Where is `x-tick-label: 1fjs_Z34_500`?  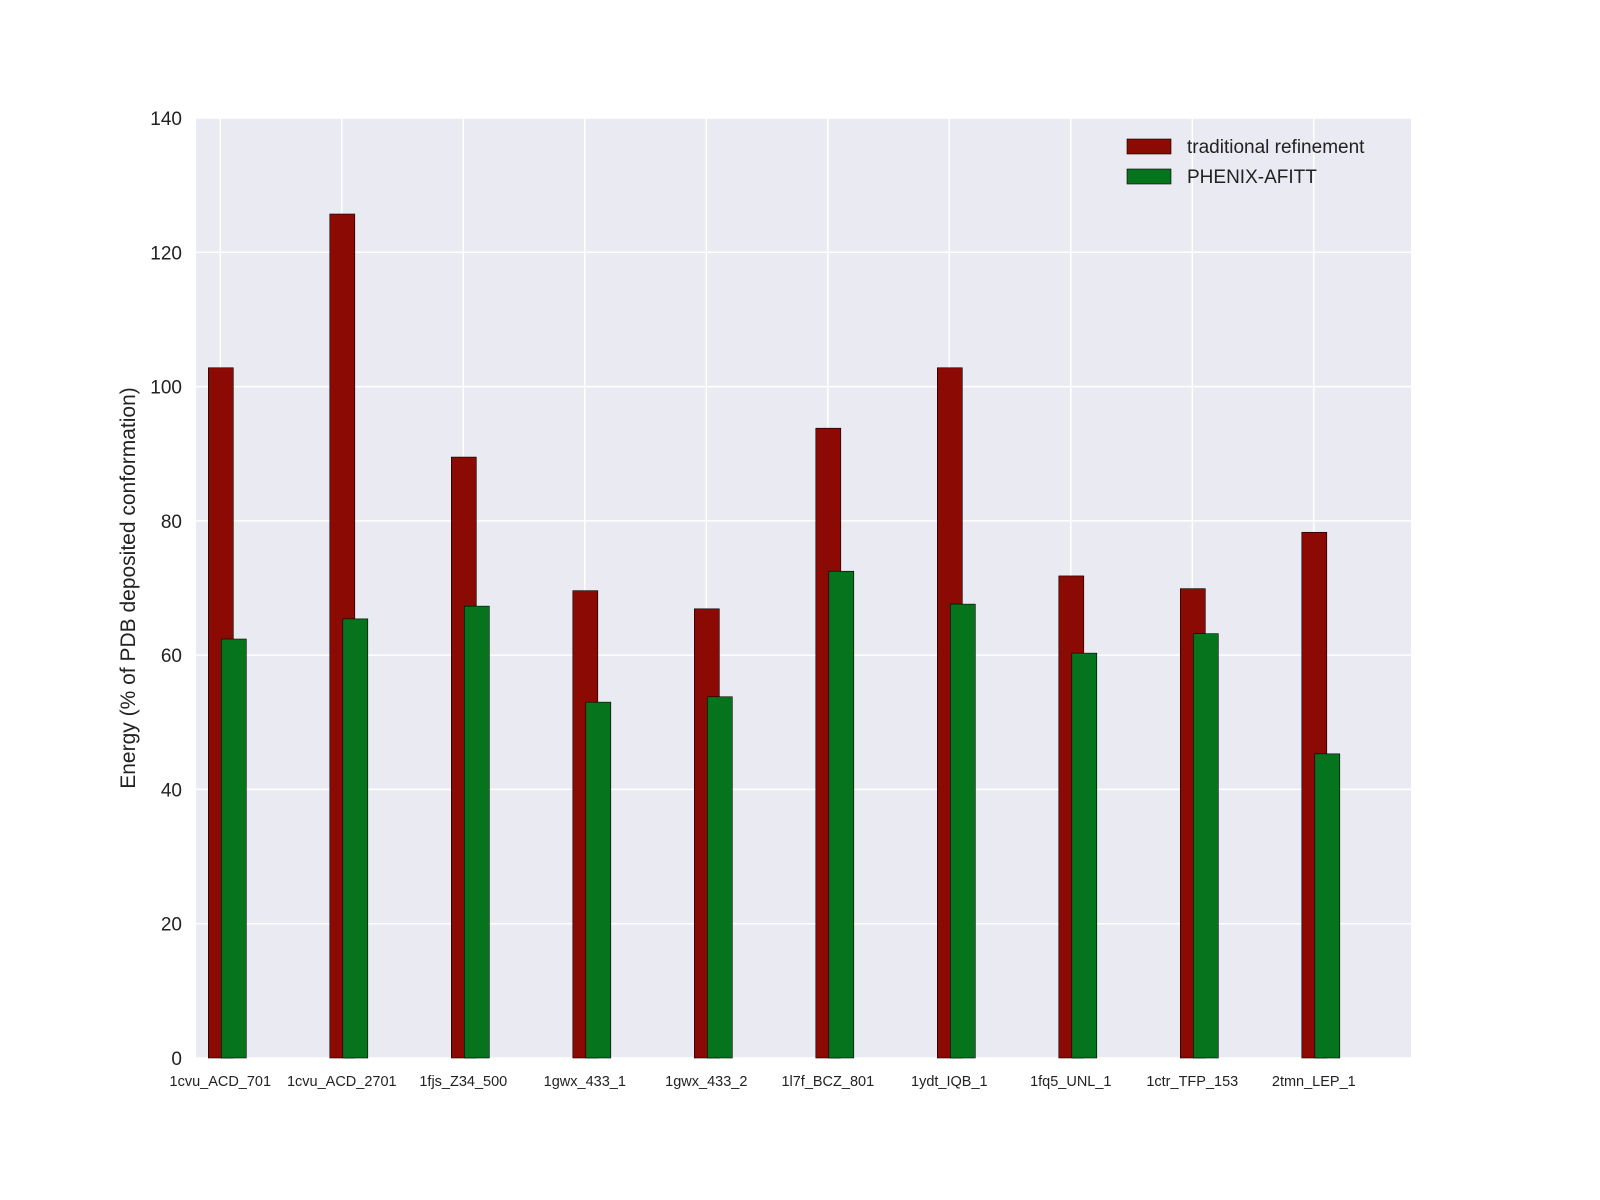 x-tick-label: 1fjs_Z34_500 is located at coordinates (463, 1082).